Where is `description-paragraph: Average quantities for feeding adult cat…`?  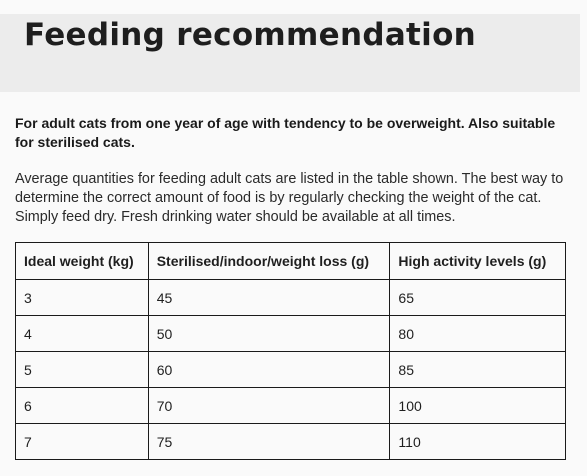
description-paragraph: Average quantities for feeding adult cat… is located at coordinates (289, 198).